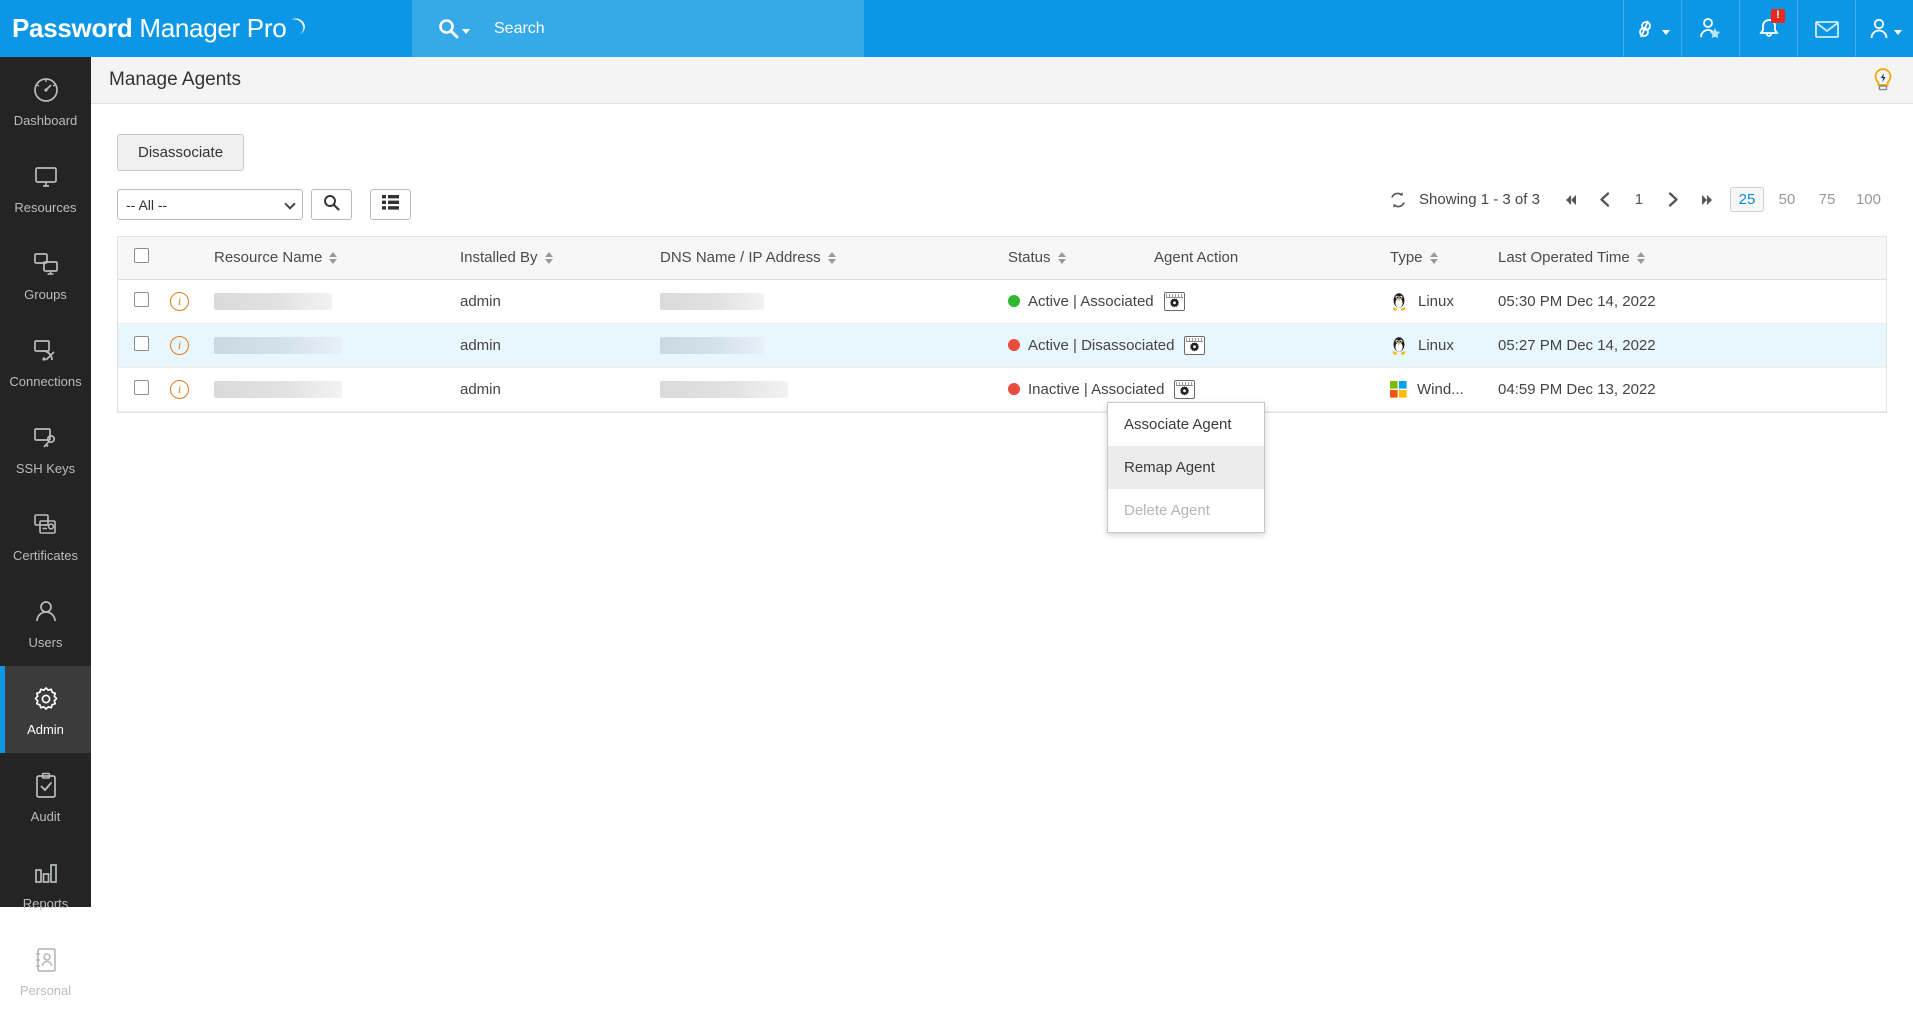 The width and height of the screenshot is (1913, 1014). I want to click on table-row: i admin Active | Associated, so click(1002, 301).